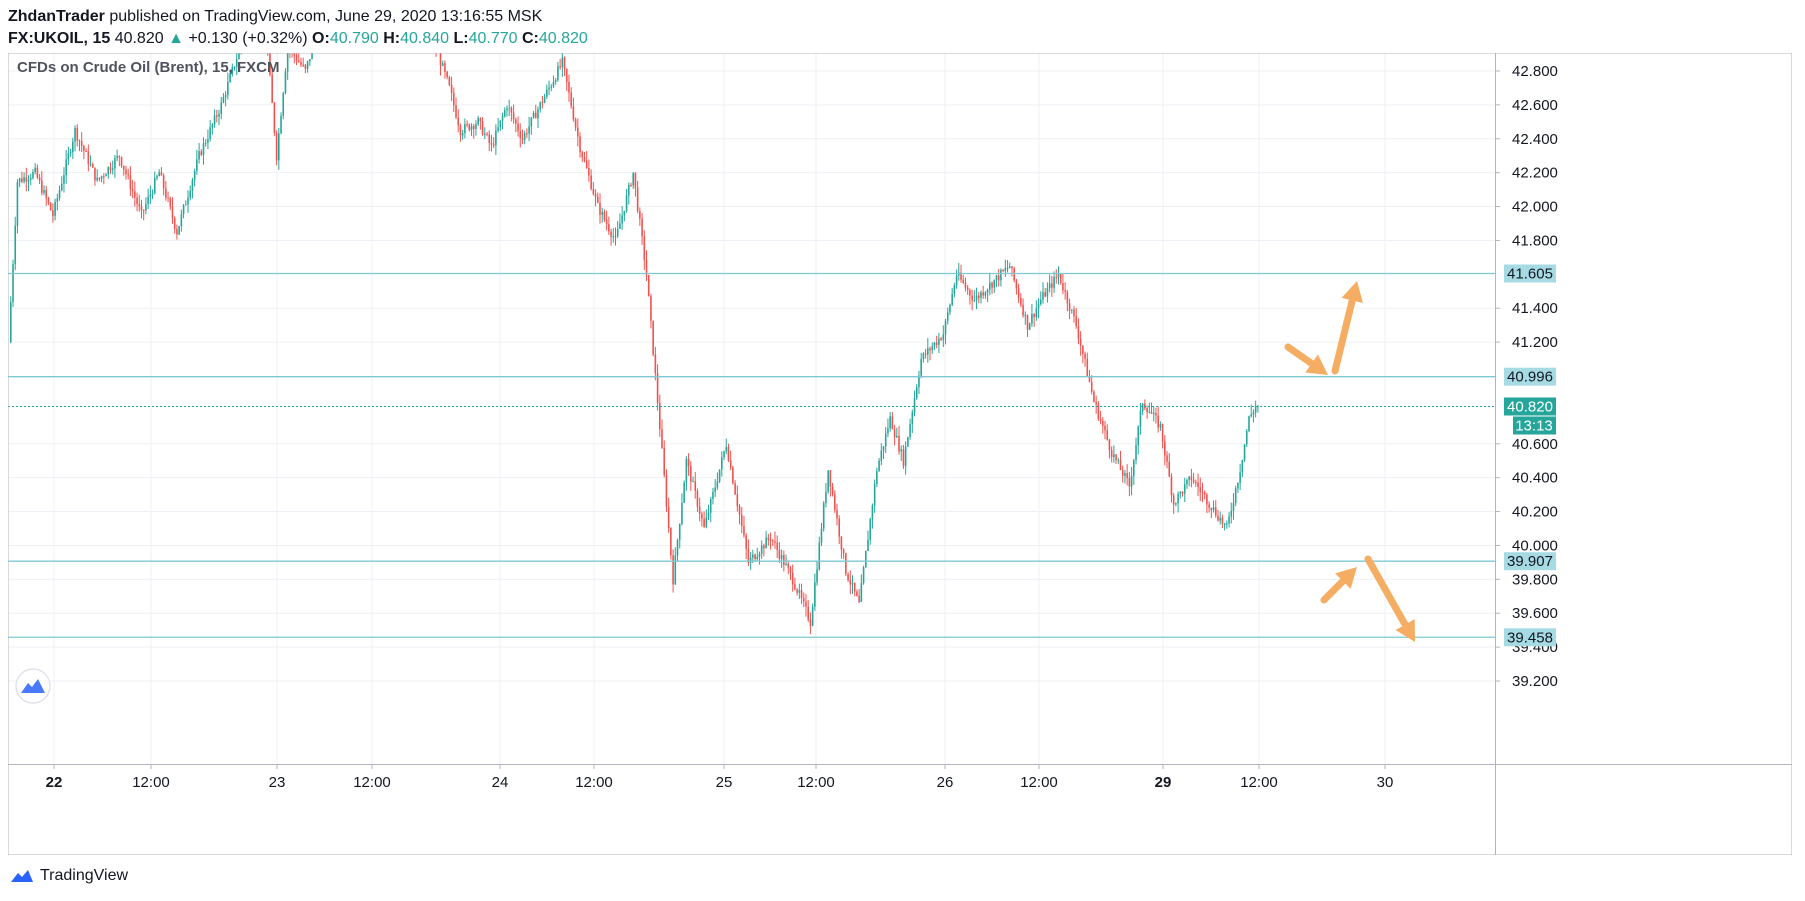  I want to click on arrow-down-right-icon, so click(1306, 359).